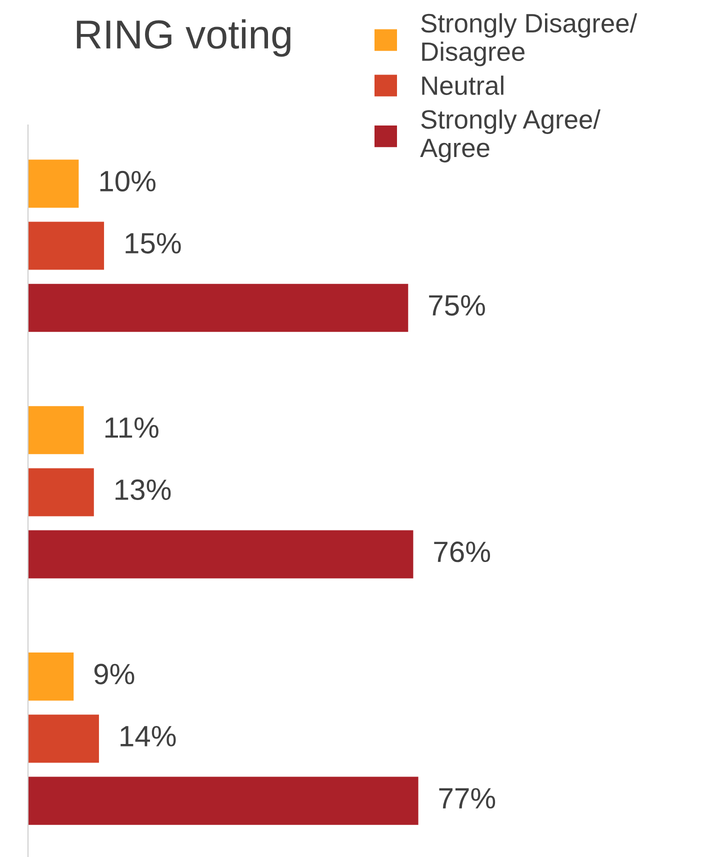 The image size is (720, 857). I want to click on data-label: 75%, so click(457, 305).